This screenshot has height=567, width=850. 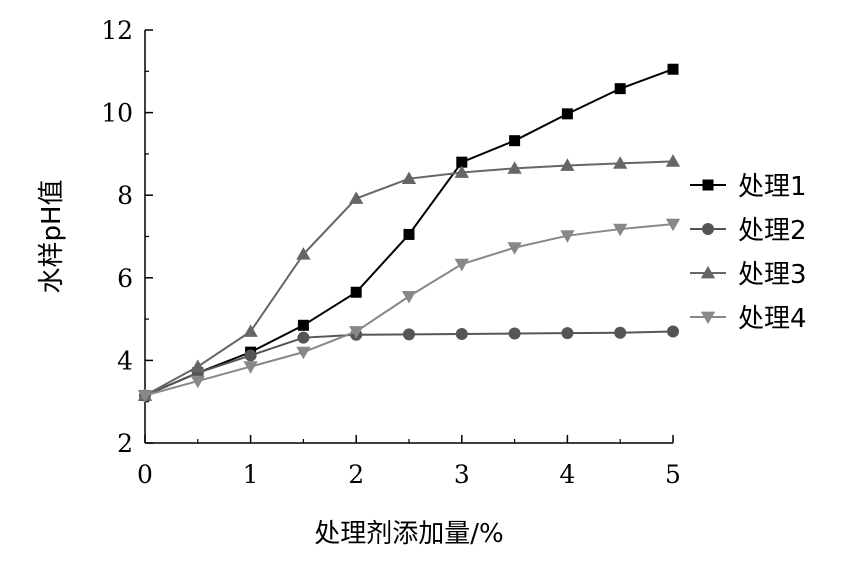 I want to click on legend-item-3: 处理3, so click(x=748, y=275).